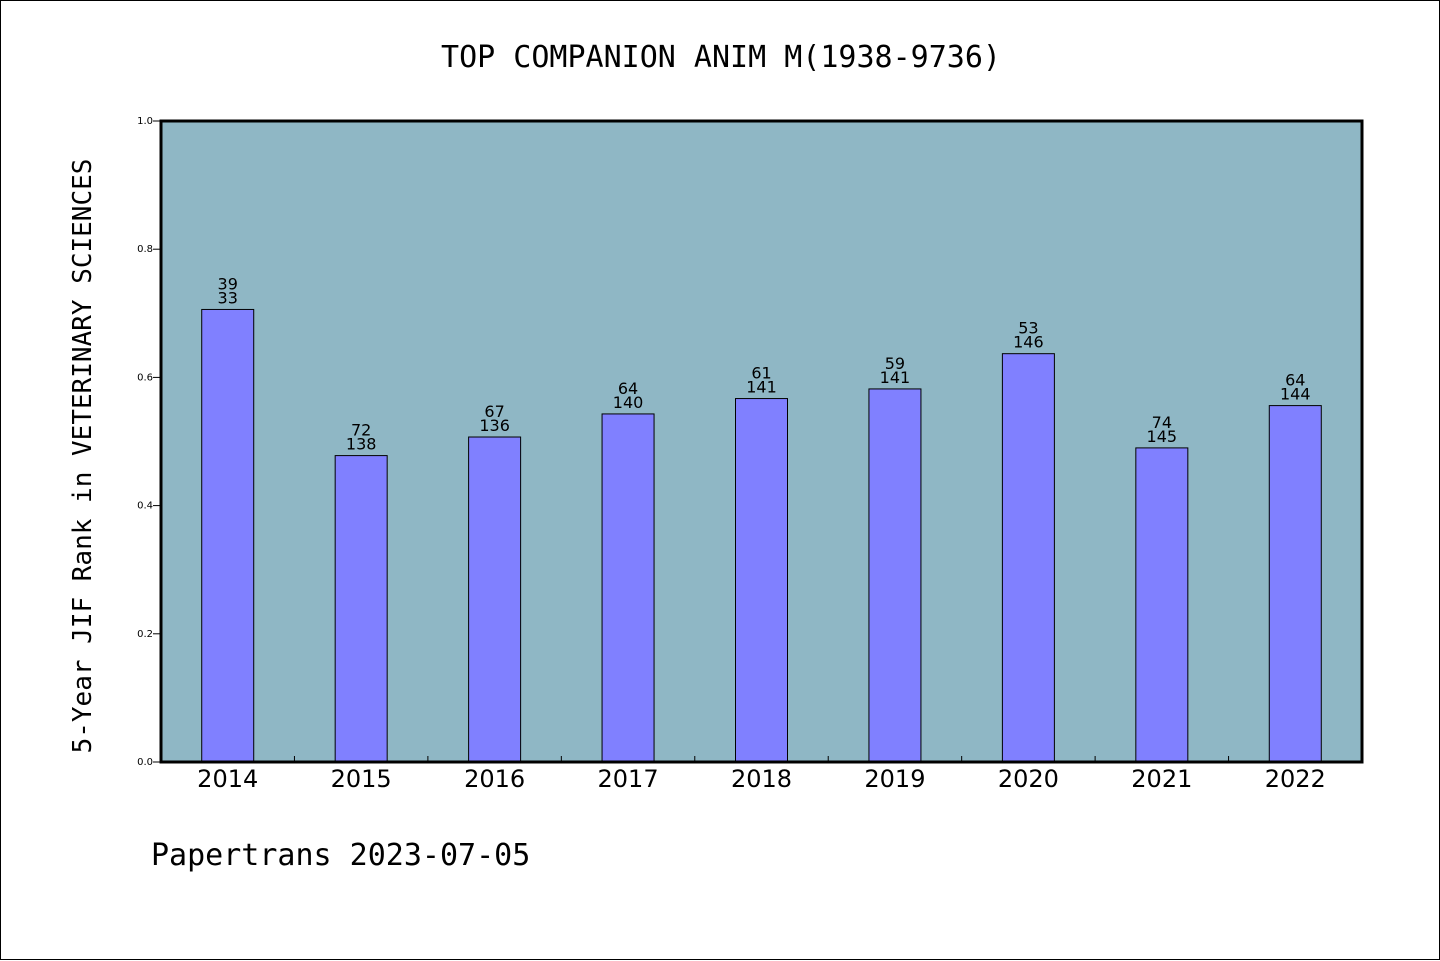 Image resolution: width=1440 pixels, height=961 pixels. Describe the element at coordinates (361, 444) in the screenshot. I see `bar-total-label: 138` at that location.